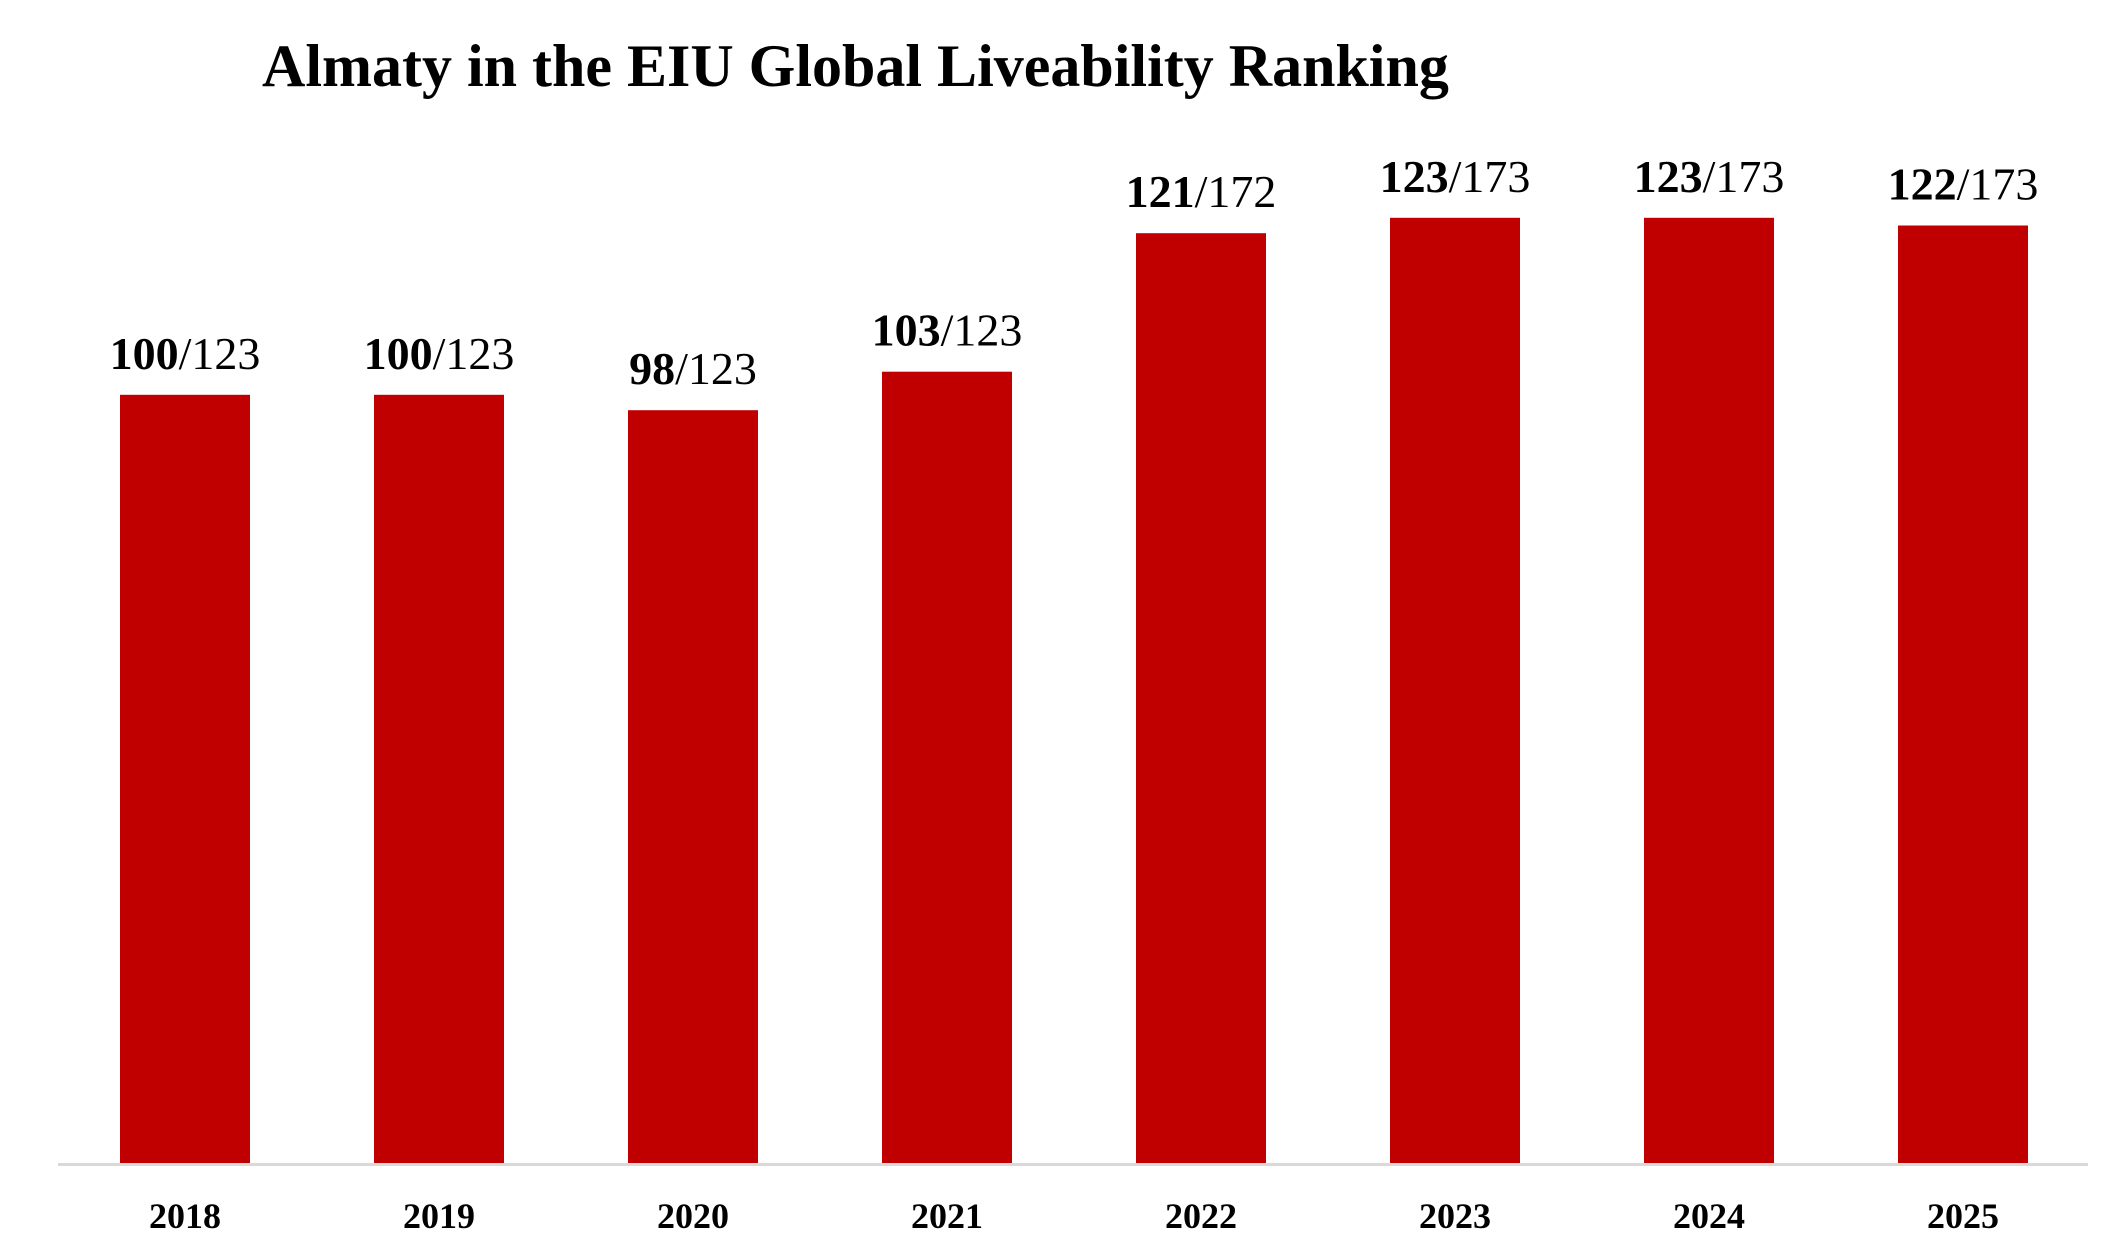 The height and width of the screenshot is (1255, 2128). I want to click on bar-2024, so click(1709, 691).